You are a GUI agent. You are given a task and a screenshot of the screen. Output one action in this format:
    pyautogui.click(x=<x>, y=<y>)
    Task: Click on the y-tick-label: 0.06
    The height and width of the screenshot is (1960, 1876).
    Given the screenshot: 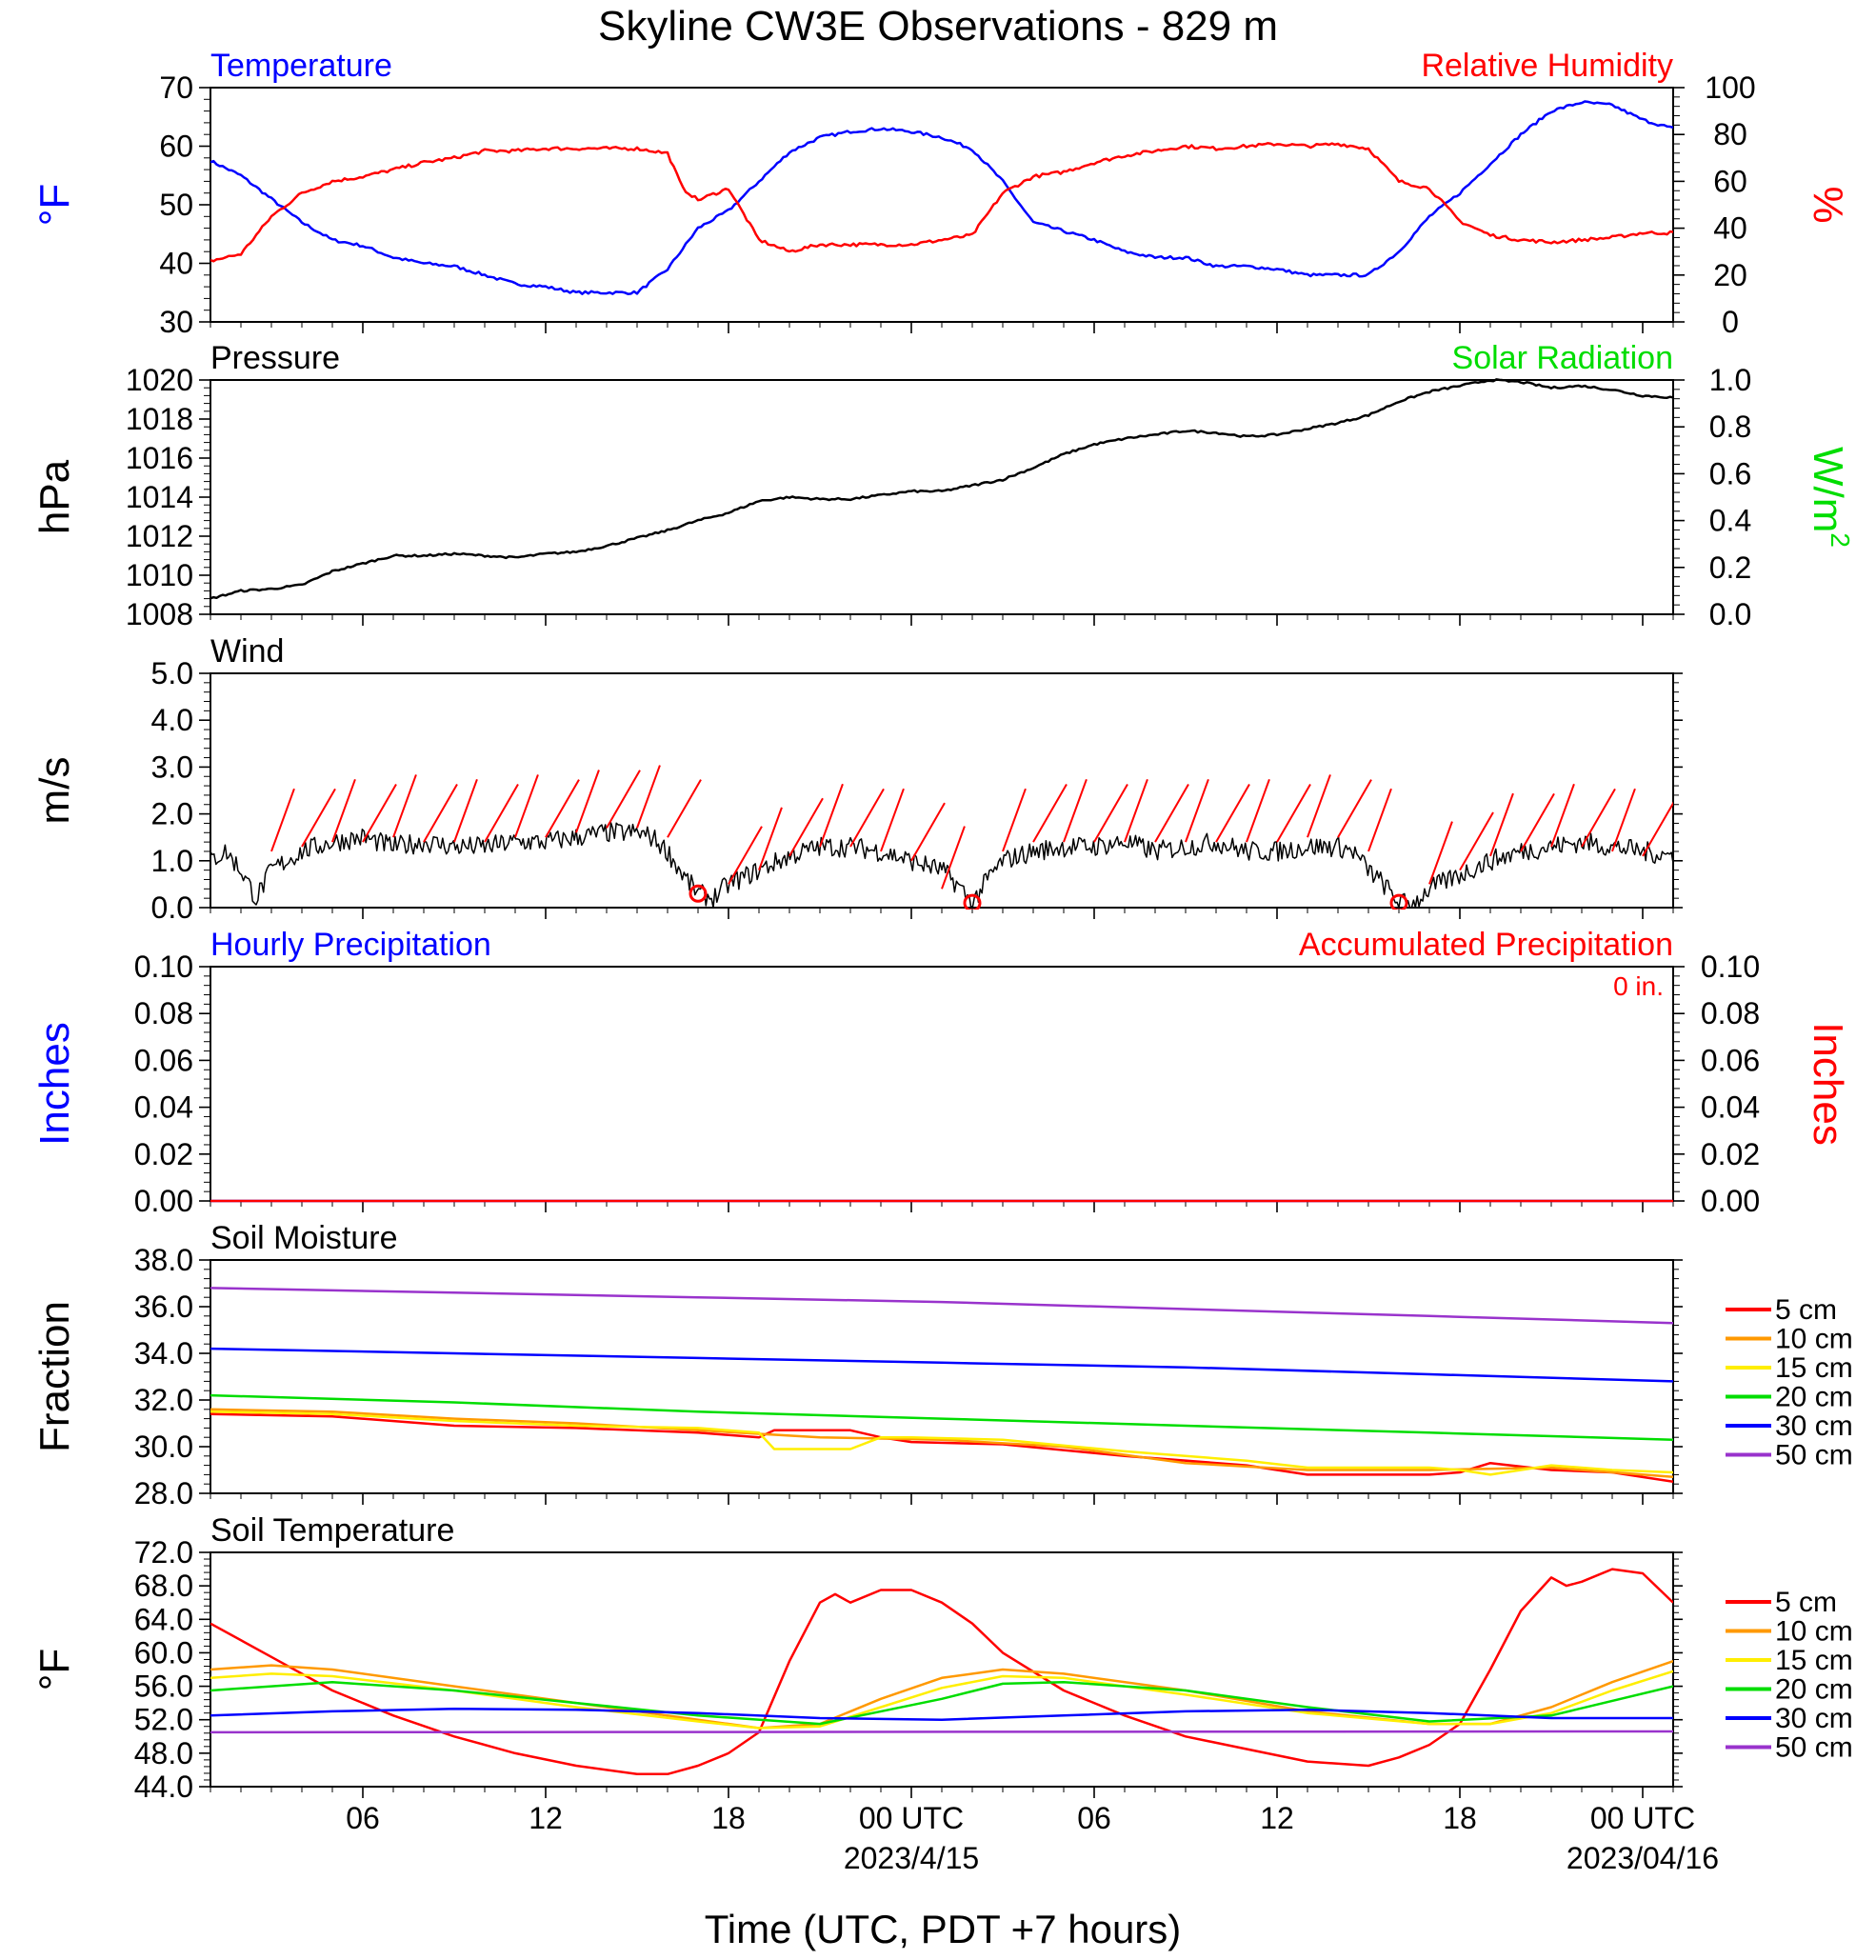 What is the action you would take?
    pyautogui.click(x=163, y=1060)
    